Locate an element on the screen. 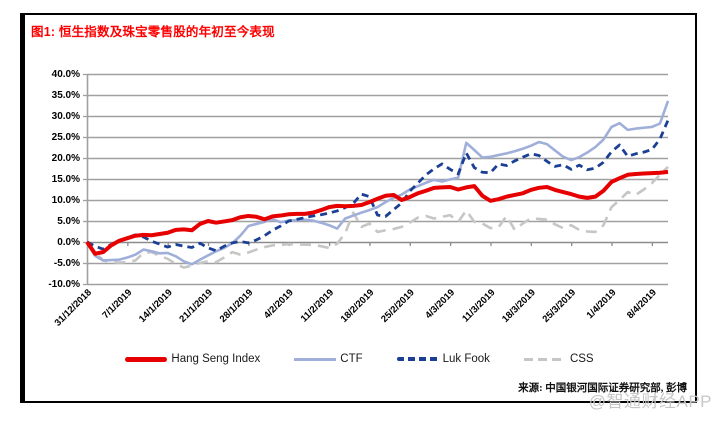 Image resolution: width=719 pixels, height=425 pixels. legend-label: CTF is located at coordinates (351, 359).